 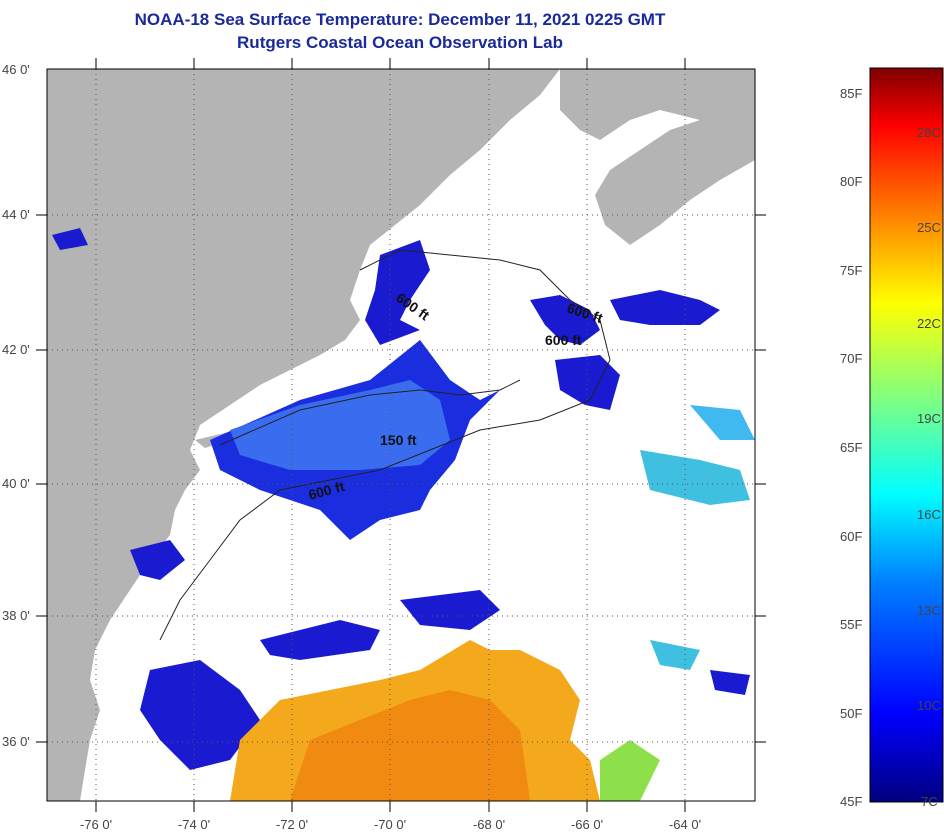 What do you see at coordinates (695, 477) in the screenshot?
I see `sst-mid-patch-east1` at bounding box center [695, 477].